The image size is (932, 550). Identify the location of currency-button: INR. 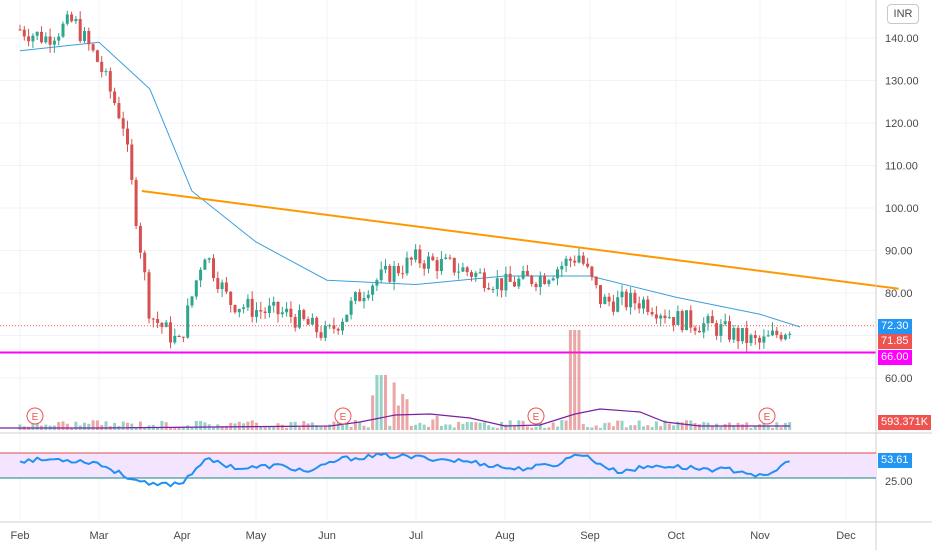
(903, 14).